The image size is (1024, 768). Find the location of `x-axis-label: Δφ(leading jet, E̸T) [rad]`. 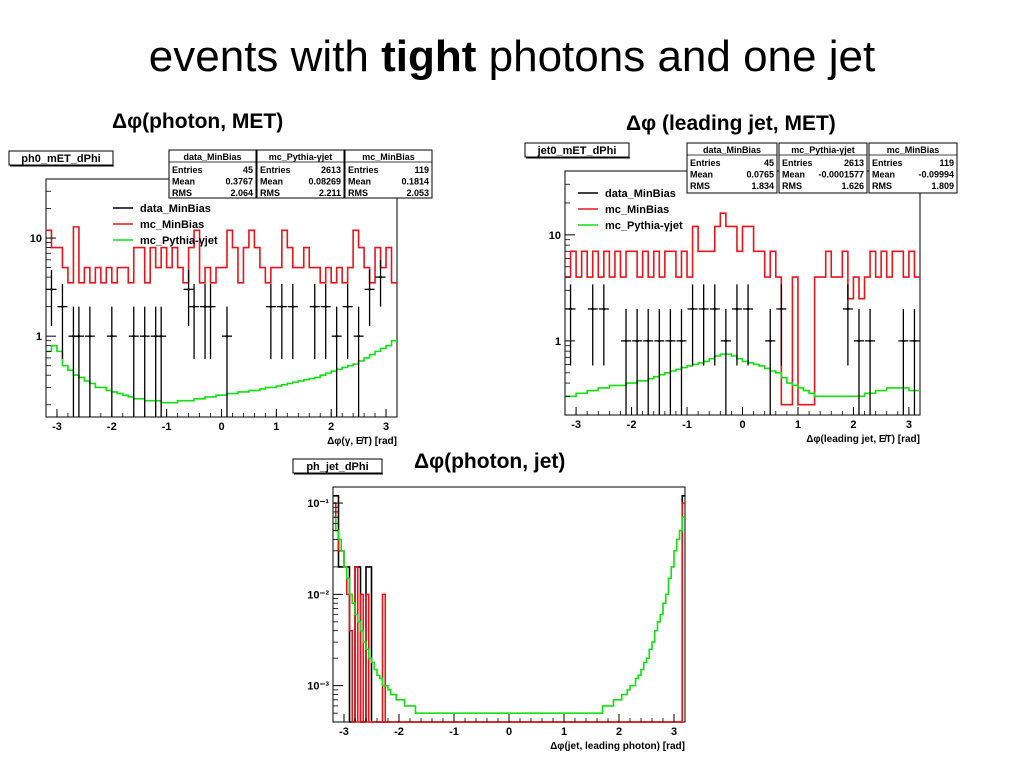

x-axis-label: Δφ(leading jet, E̸T) [rad] is located at coordinates (863, 439).